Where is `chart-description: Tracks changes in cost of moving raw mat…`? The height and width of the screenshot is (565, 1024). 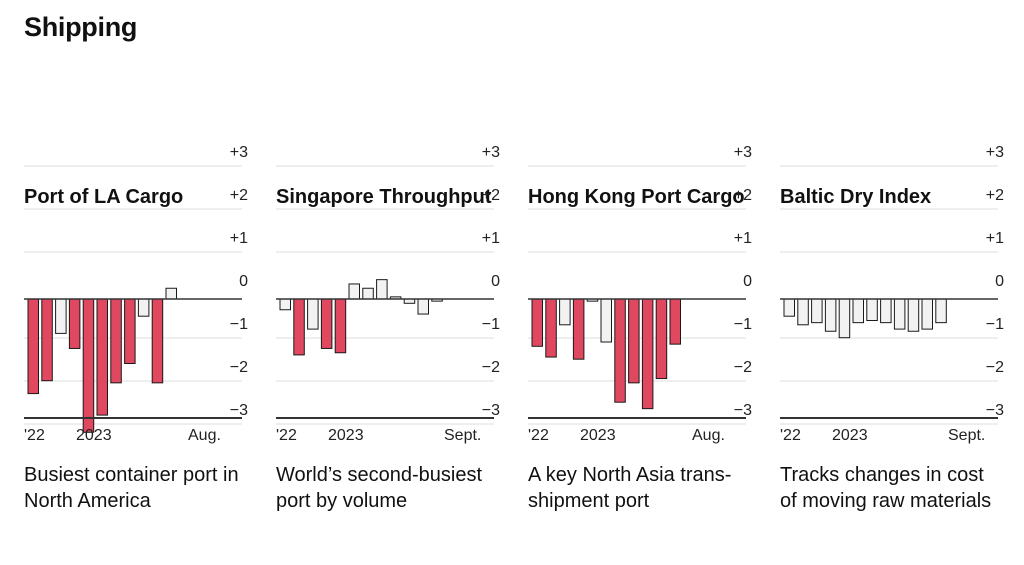
chart-description: Tracks changes in cost of moving raw mat… is located at coordinates (886, 488).